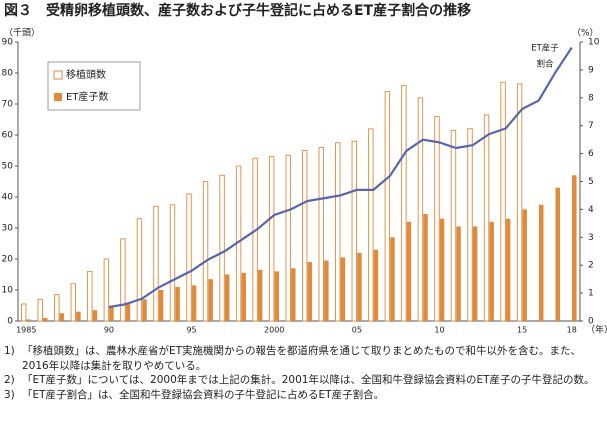  I want to click on y2-tick-label: 9, so click(591, 70).